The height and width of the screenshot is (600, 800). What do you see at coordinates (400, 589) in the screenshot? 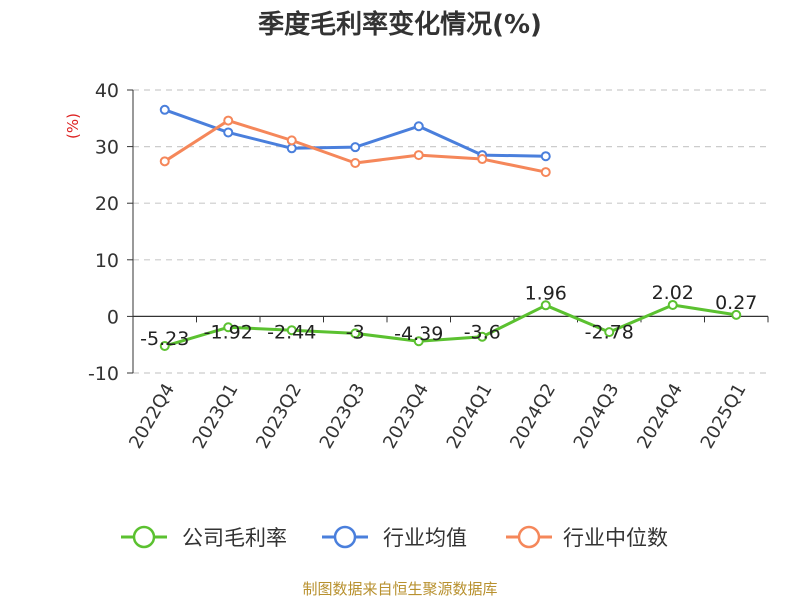
I see `source-note: 制图数据来自恒生聚源数据库` at bounding box center [400, 589].